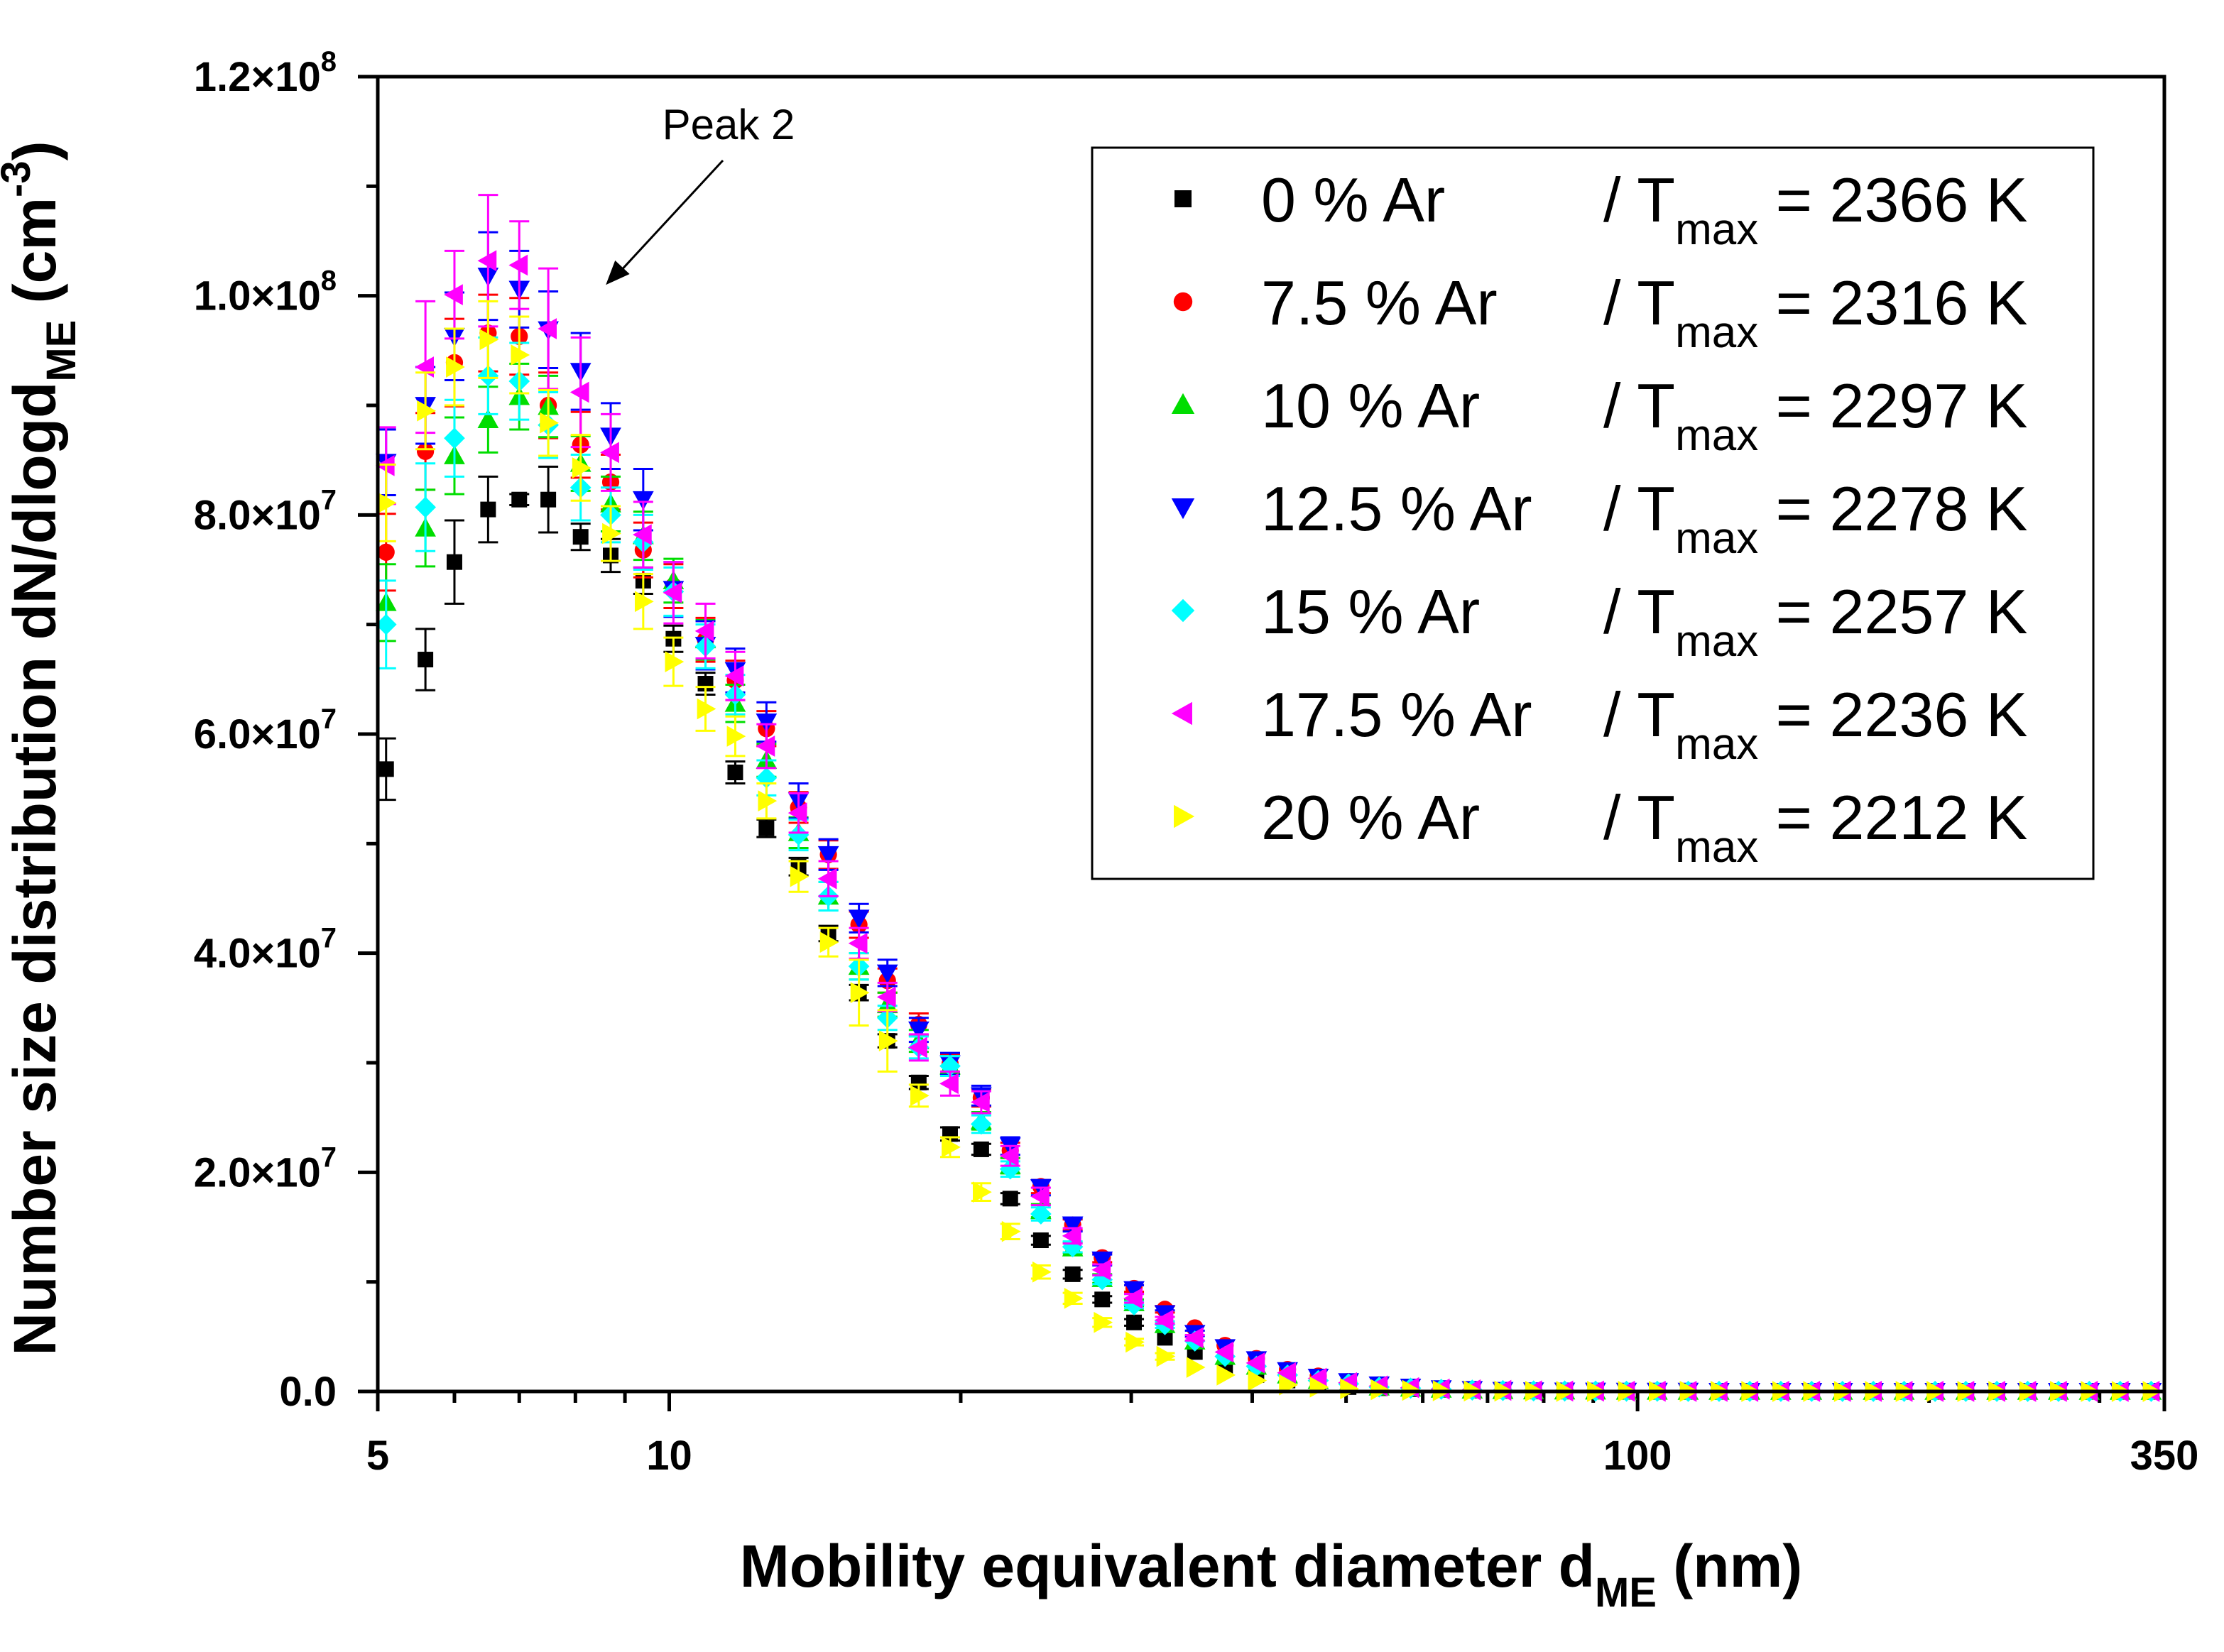 This screenshot has height=1652, width=2224. What do you see at coordinates (1353, 200) in the screenshot?
I see `legend-label: 0 % Ar` at bounding box center [1353, 200].